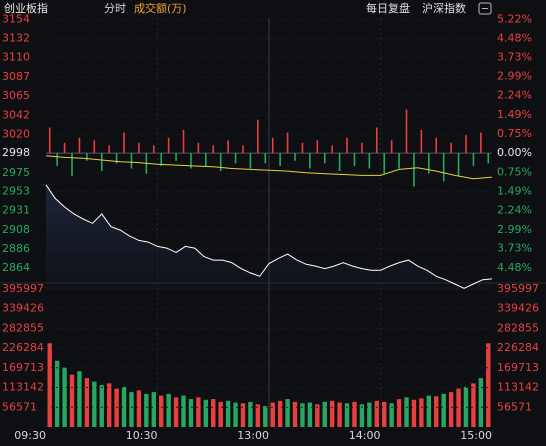 This screenshot has height=446, width=546. What do you see at coordinates (269, 167) in the screenshot?
I see `average-line` at bounding box center [269, 167].